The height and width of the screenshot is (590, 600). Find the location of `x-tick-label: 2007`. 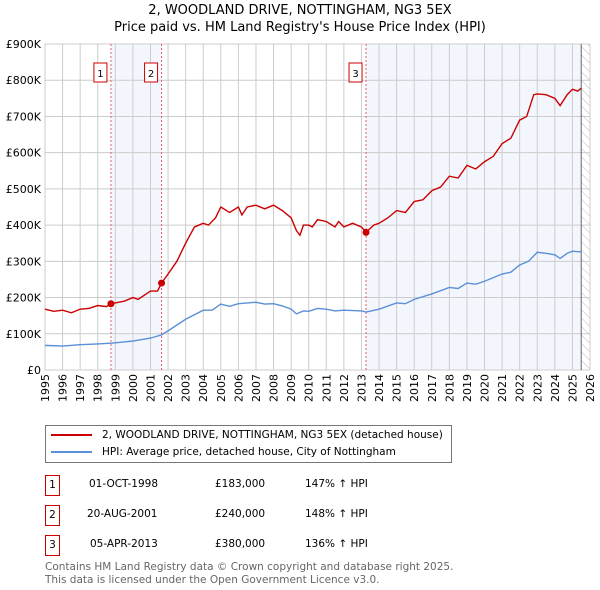

x-tick-label: 2007 is located at coordinates (256, 388).